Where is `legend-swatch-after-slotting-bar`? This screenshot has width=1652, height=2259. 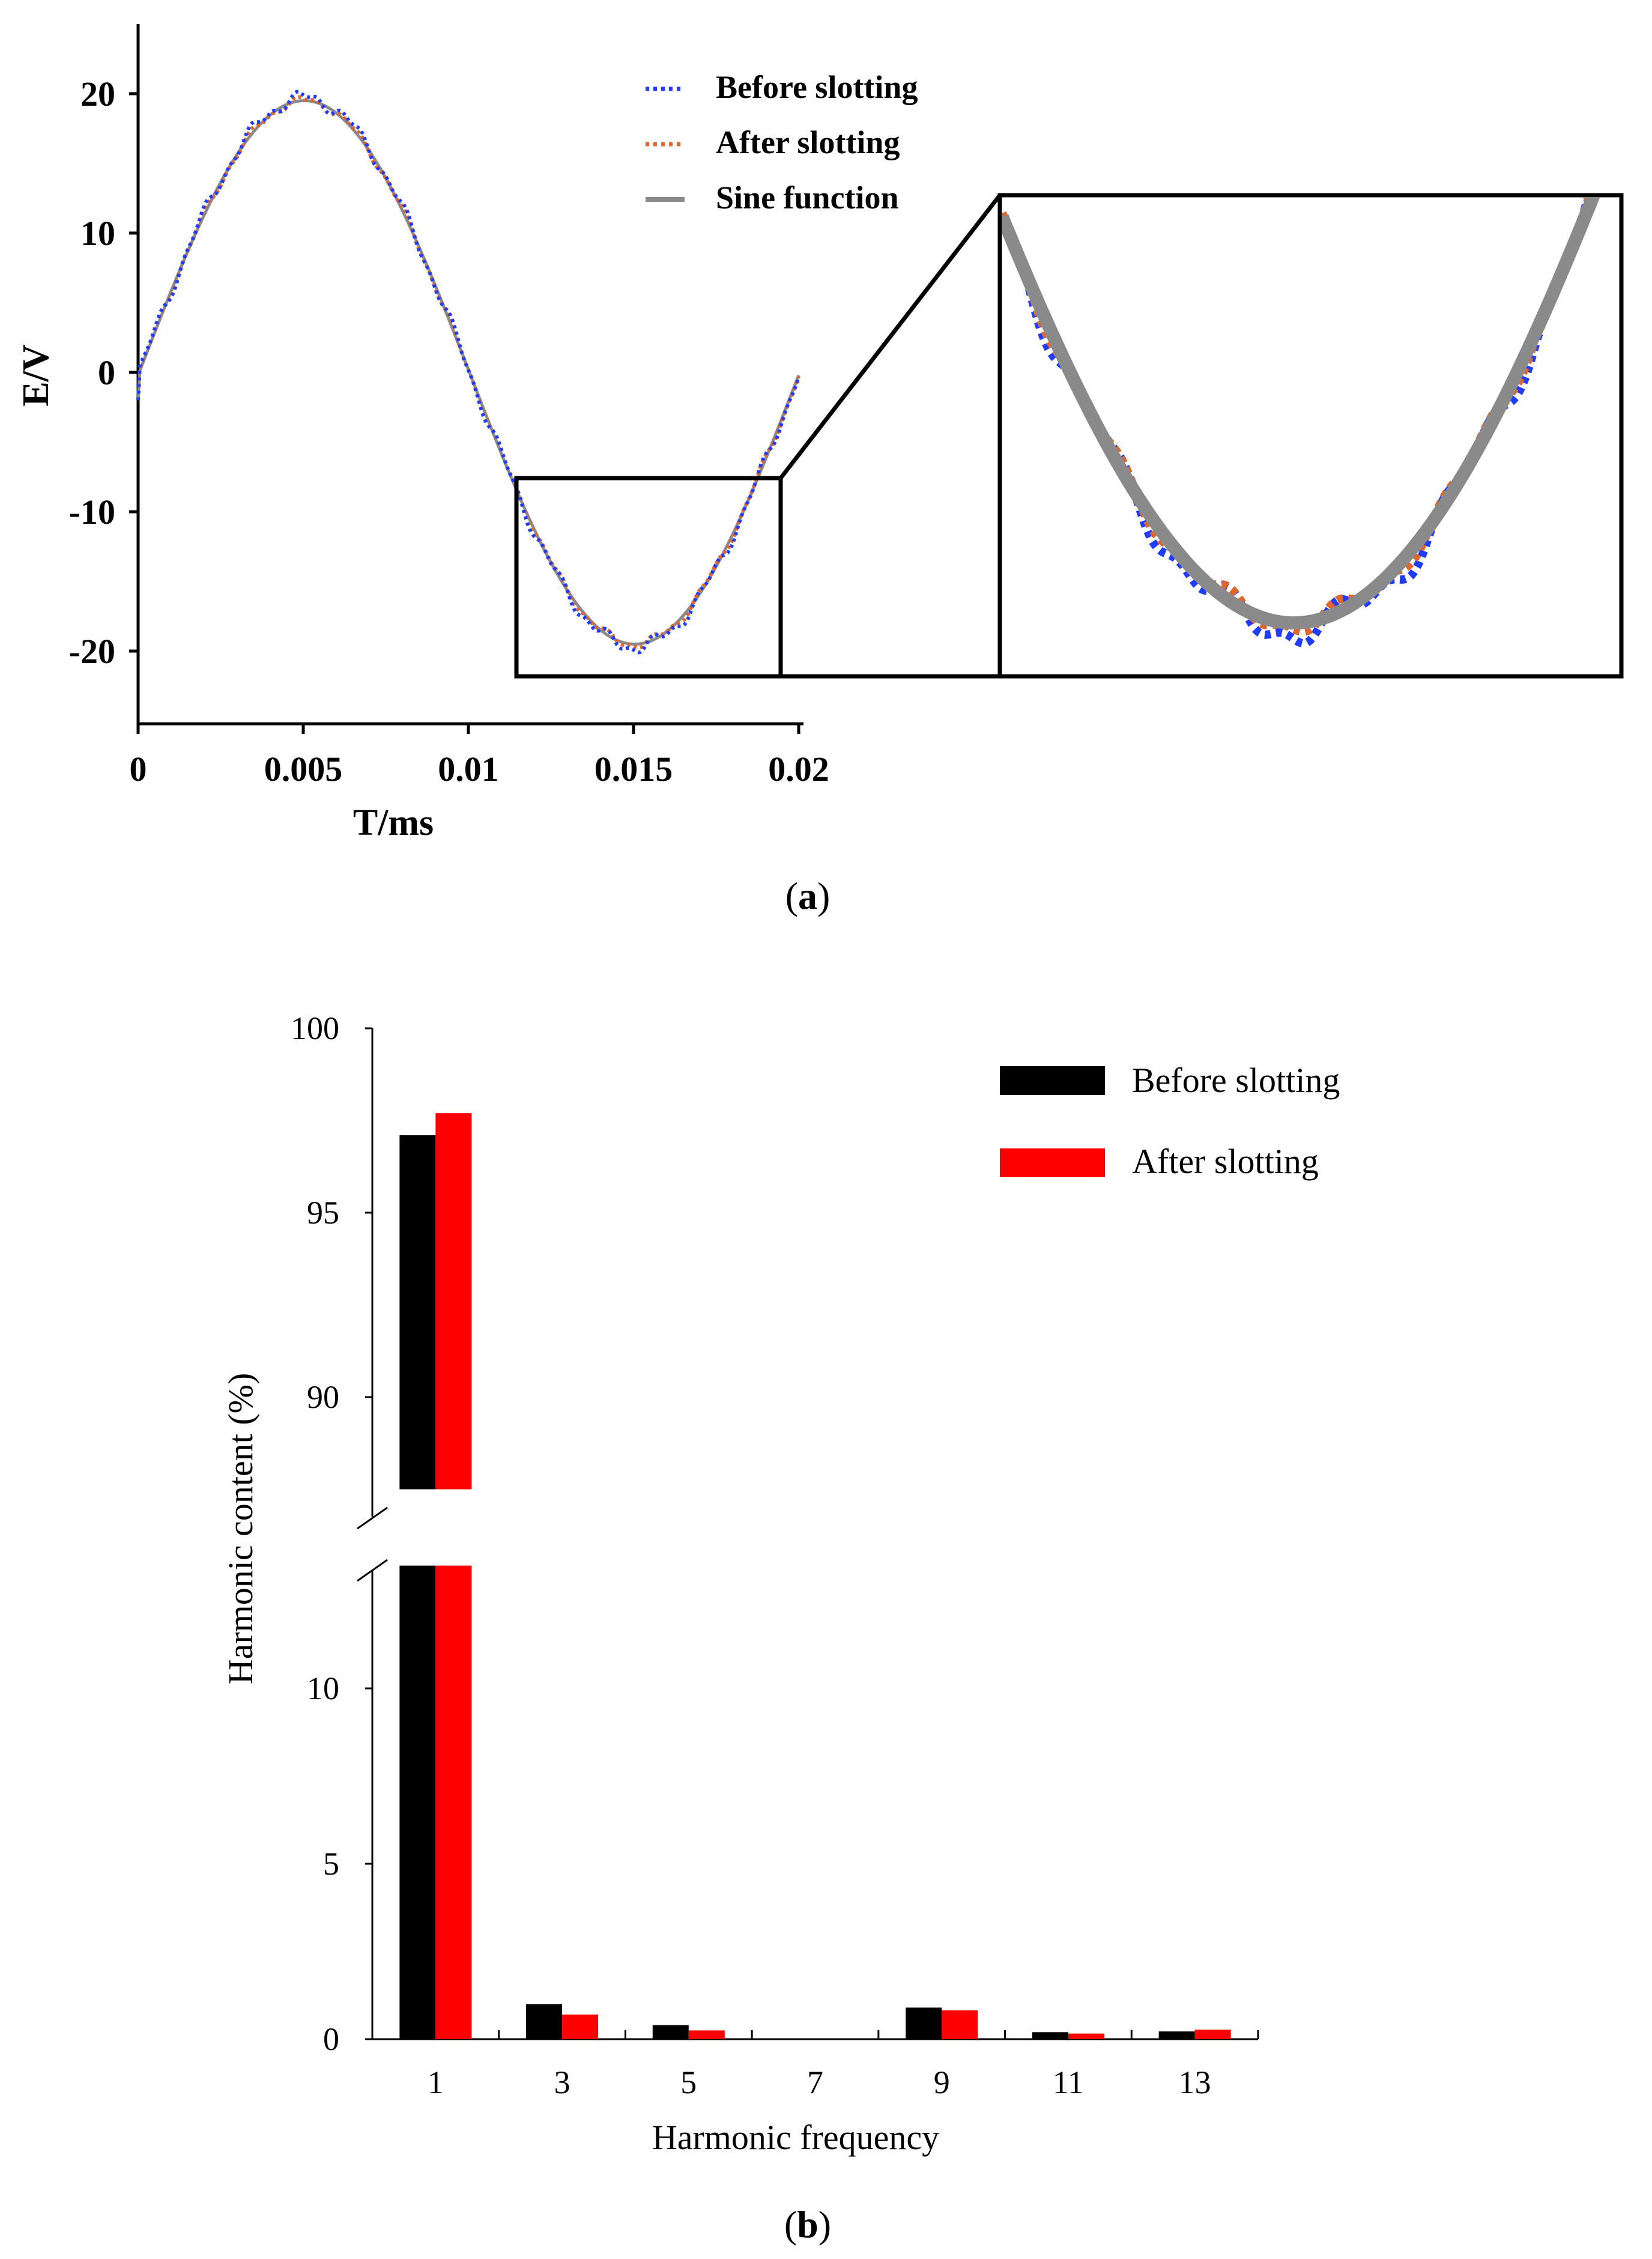 legend-swatch-after-slotting-bar is located at coordinates (1052, 1162).